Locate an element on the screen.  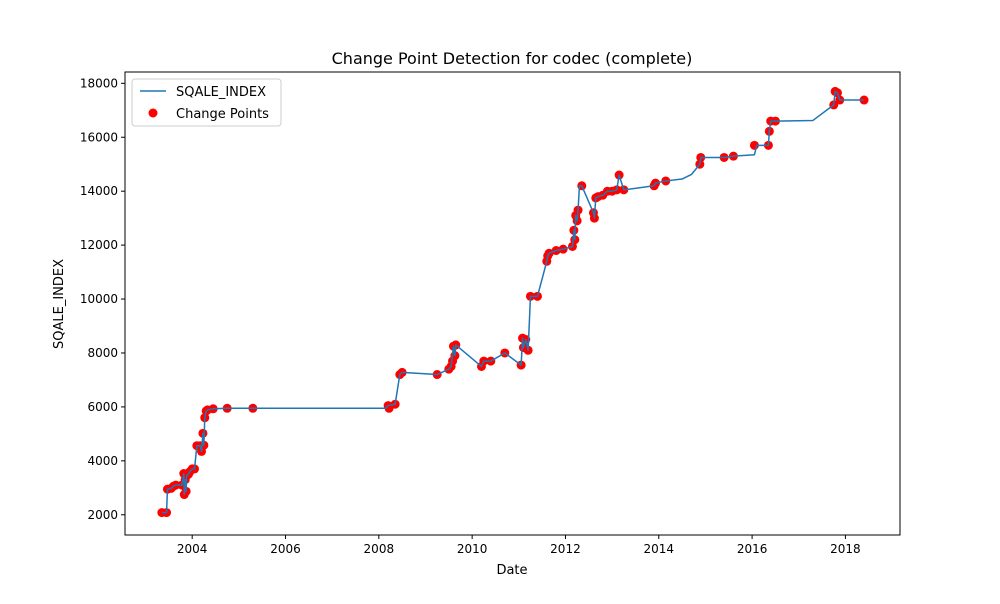
x-tick-label: 2006 is located at coordinates (285, 549).